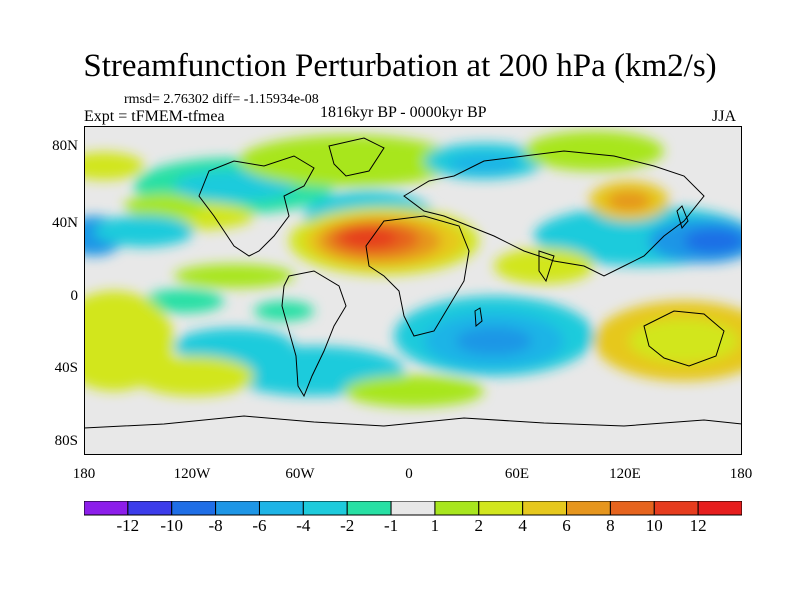  What do you see at coordinates (215, 525) in the screenshot?
I see `colorbar-label: -8` at bounding box center [215, 525].